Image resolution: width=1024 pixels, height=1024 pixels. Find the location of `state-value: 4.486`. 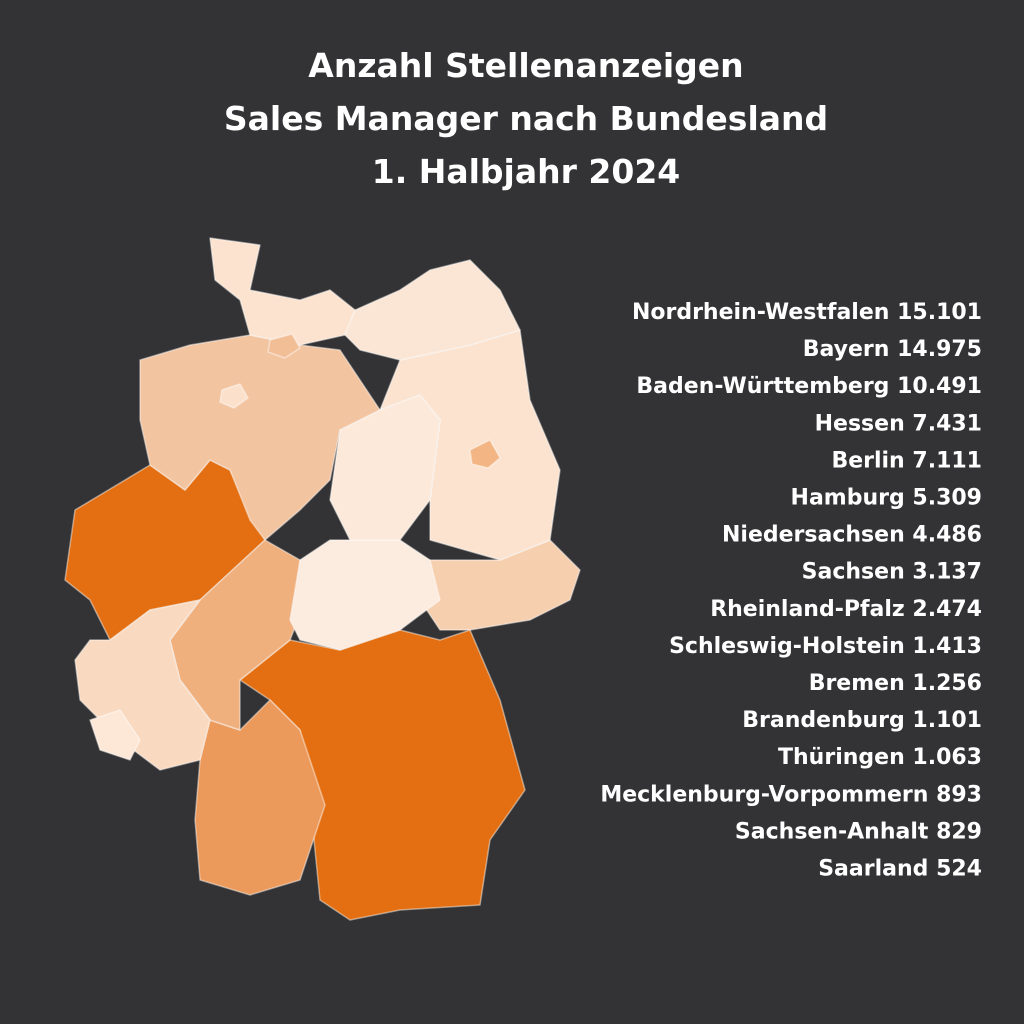

state-value: 4.486 is located at coordinates (947, 535).